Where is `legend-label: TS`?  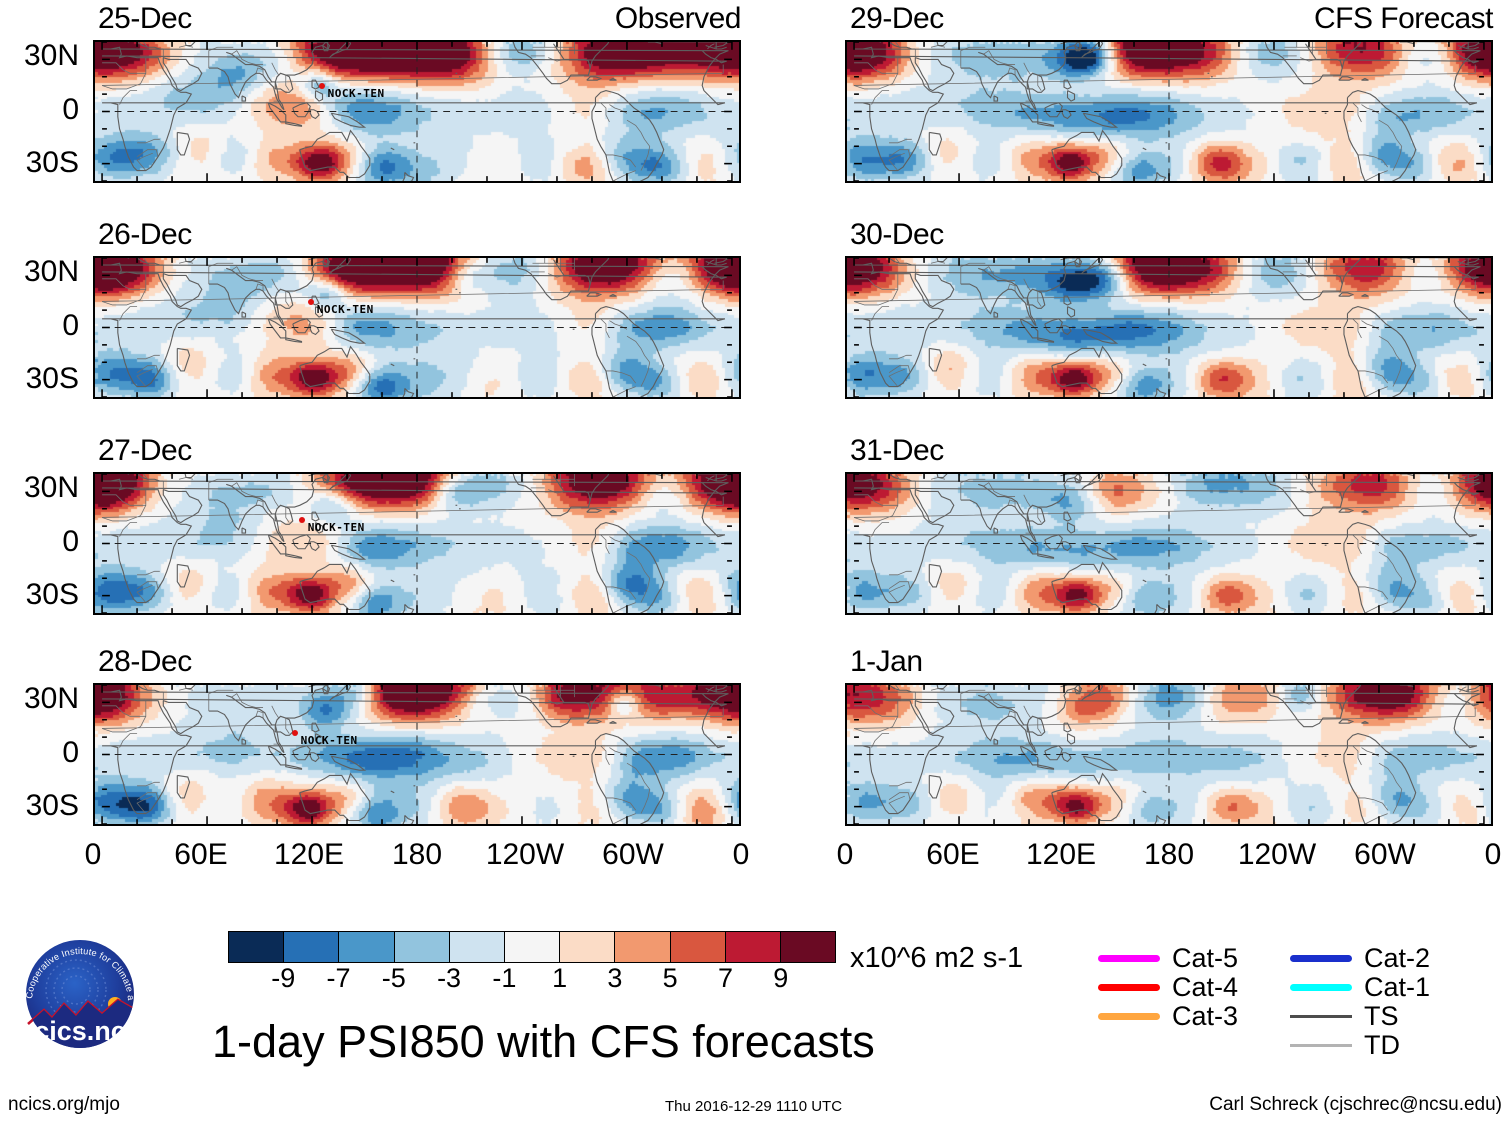
legend-label: TS is located at coordinates (1381, 1016).